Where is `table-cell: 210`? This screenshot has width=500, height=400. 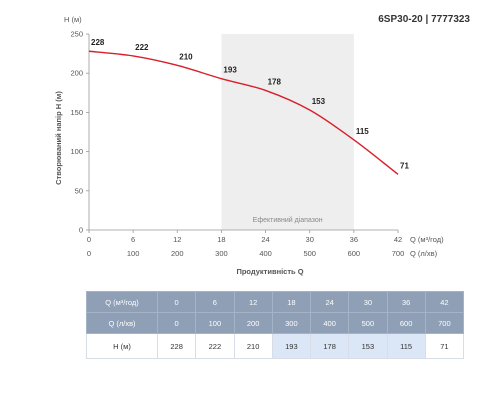 table-cell: 210 is located at coordinates (253, 346).